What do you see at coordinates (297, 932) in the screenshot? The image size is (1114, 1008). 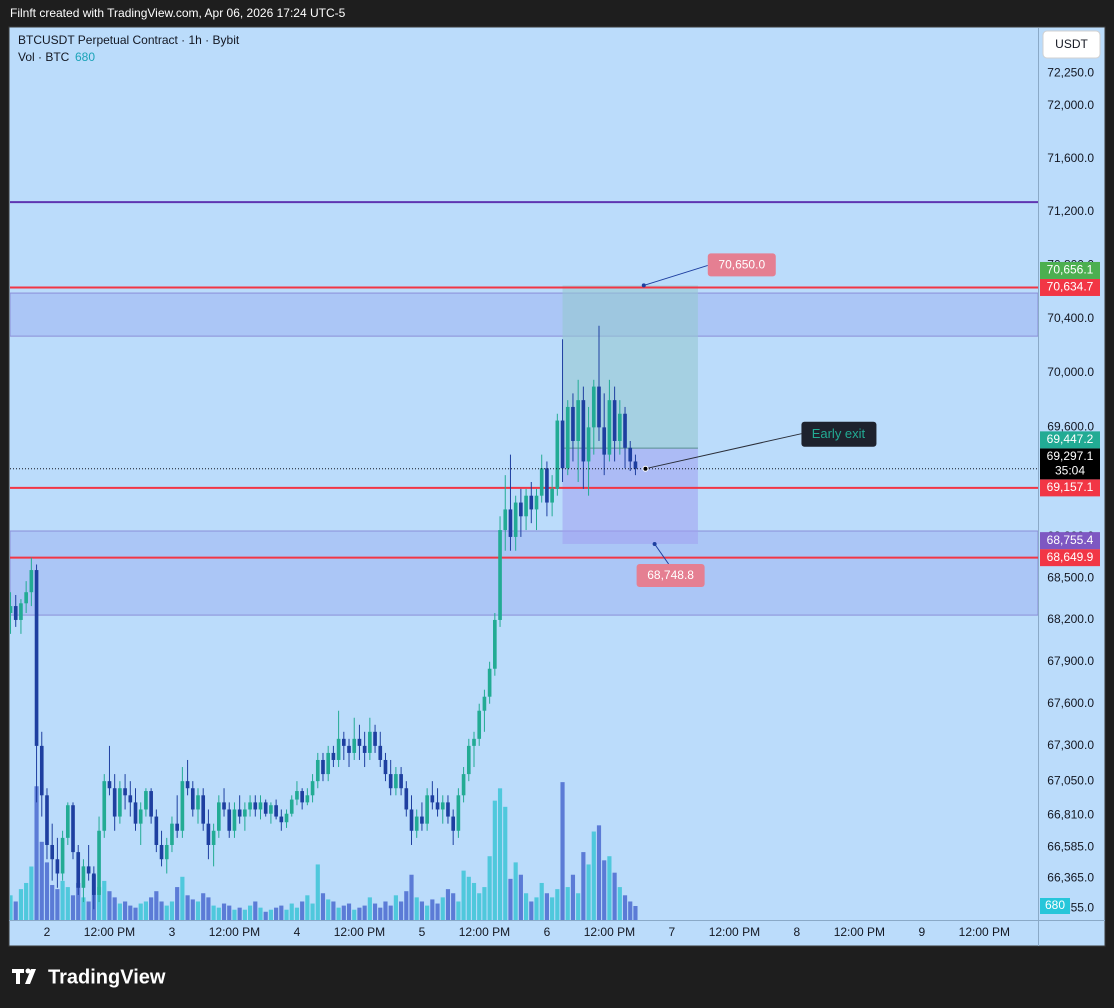 I see `x-tick-label: 4` at bounding box center [297, 932].